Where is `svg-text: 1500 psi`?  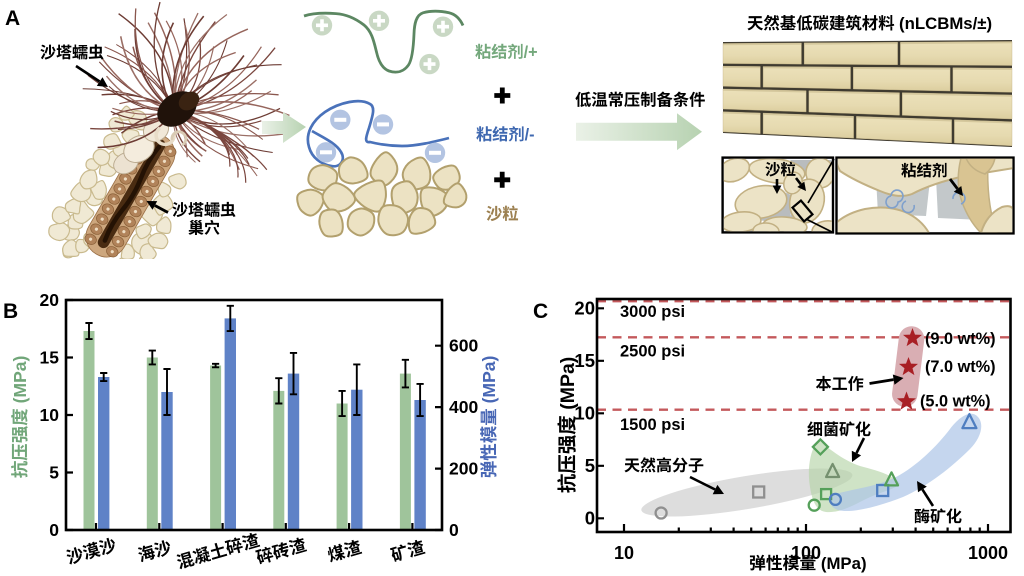 svg-text: 1500 psi is located at coordinates (652, 425).